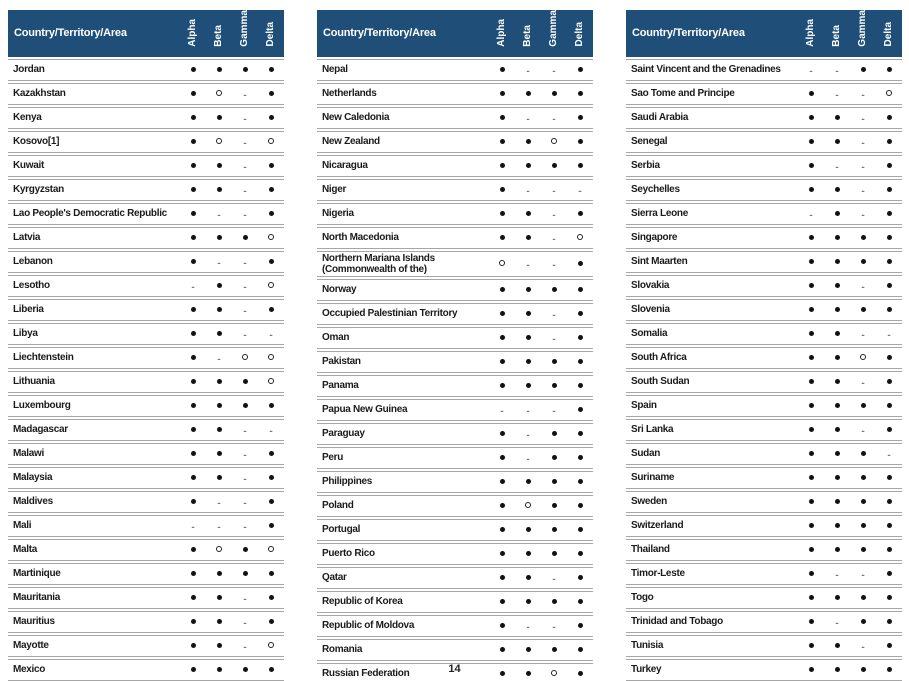 This screenshot has width=909, height=681. Describe the element at coordinates (455, 625) in the screenshot. I see `table-row: Republic of Moldova - -` at that location.